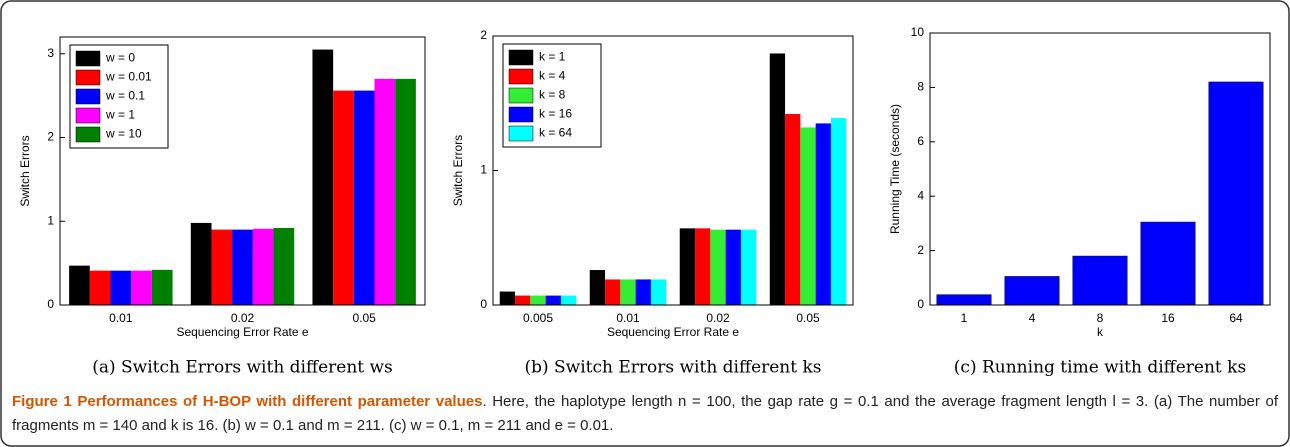 This screenshot has width=1290, height=447. Describe the element at coordinates (964, 318) in the screenshot. I see `x-tick-label: 1` at that location.